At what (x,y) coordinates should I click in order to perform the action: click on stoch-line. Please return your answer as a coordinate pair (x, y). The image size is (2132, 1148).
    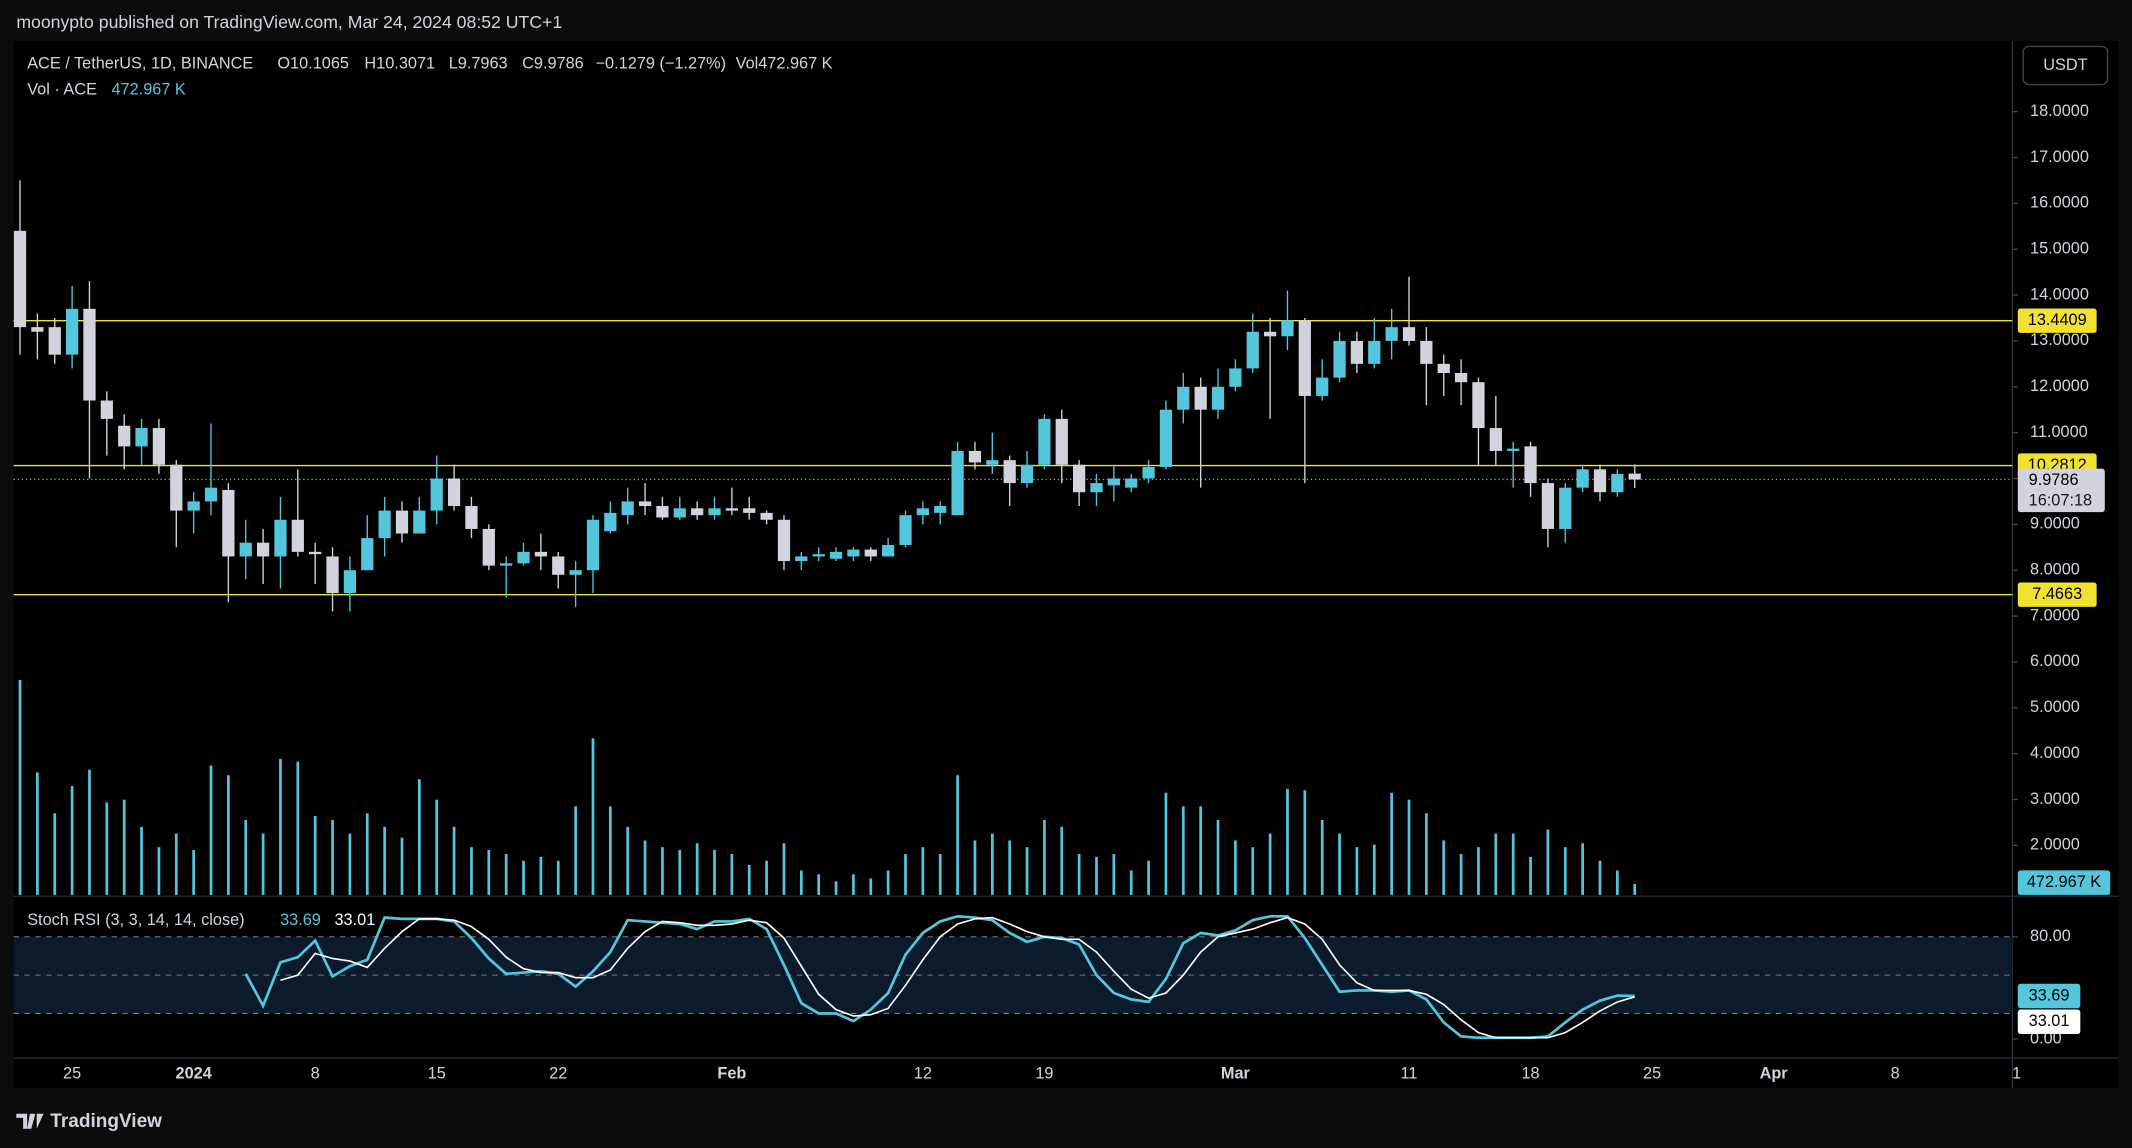
    Looking at the image, I should click on (957, 977).